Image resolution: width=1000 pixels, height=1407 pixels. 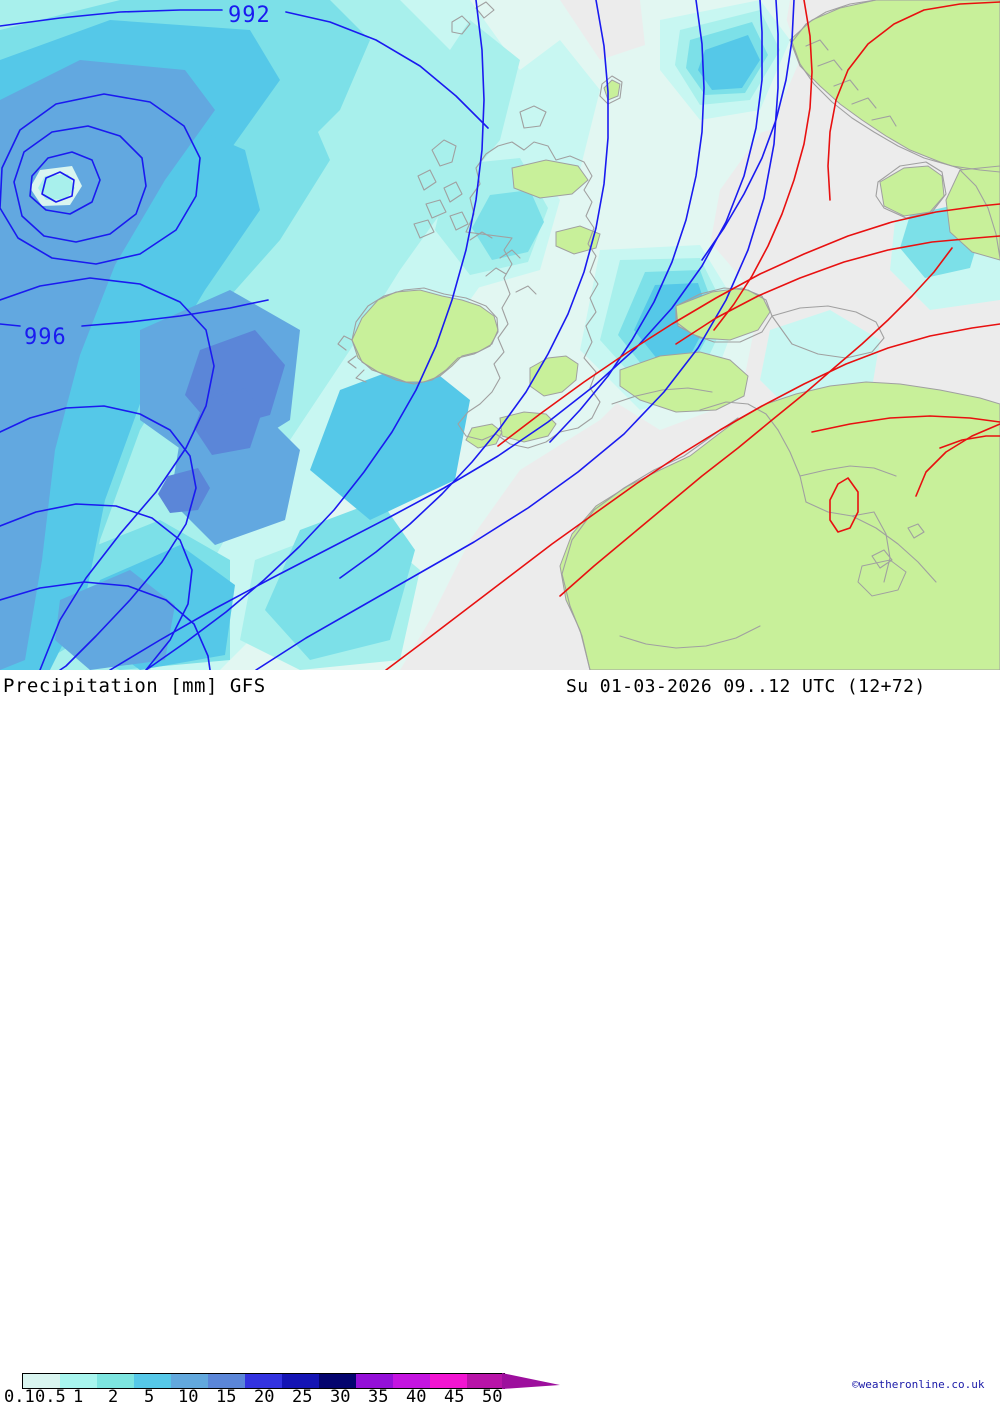 I want to click on isobar-high-c, so click(x=756, y=422).